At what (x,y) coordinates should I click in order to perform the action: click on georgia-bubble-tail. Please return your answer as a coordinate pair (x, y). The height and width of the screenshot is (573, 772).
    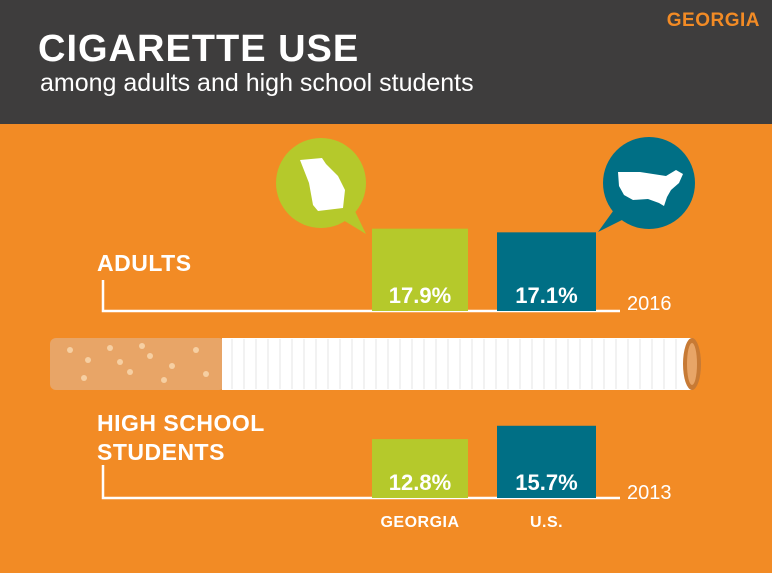
    Looking at the image, I should click on (354, 219).